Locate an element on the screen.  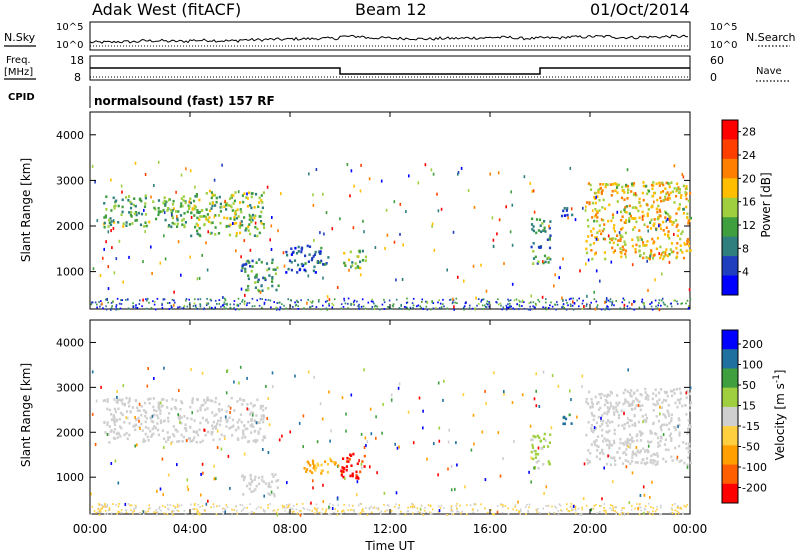
velocity-colorbar-label: Velocity [m s-1] is located at coordinates (779, 415).